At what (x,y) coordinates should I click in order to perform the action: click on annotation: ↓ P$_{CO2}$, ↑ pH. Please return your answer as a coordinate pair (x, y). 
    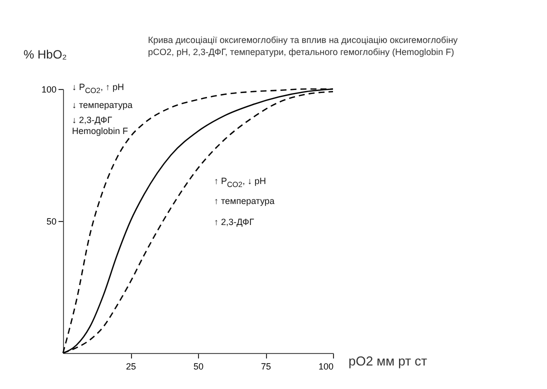
    Looking at the image, I should click on (98, 89).